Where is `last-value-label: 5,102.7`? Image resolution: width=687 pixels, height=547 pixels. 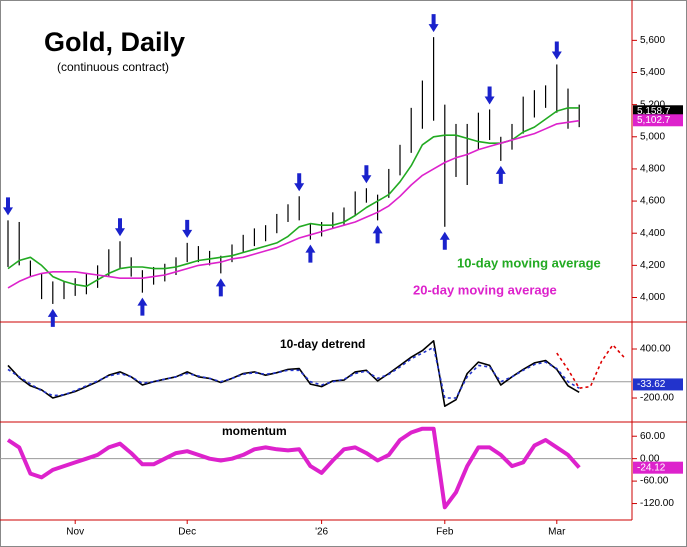 last-value-label: 5,102.7 is located at coordinates (654, 120).